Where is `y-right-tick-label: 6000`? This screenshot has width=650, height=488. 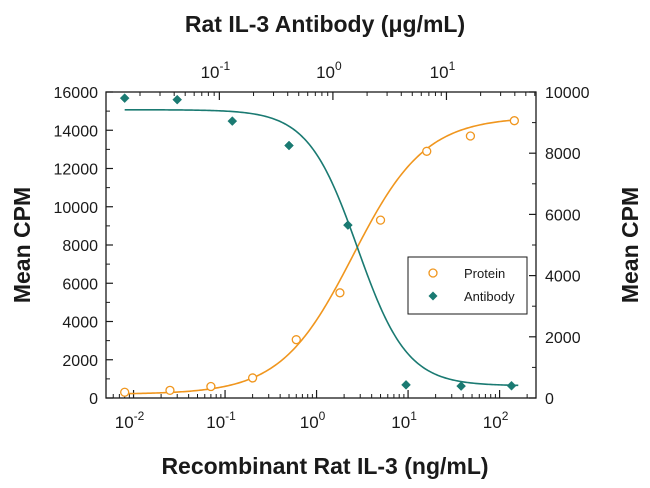 y-right-tick-label: 6000 is located at coordinates (563, 215).